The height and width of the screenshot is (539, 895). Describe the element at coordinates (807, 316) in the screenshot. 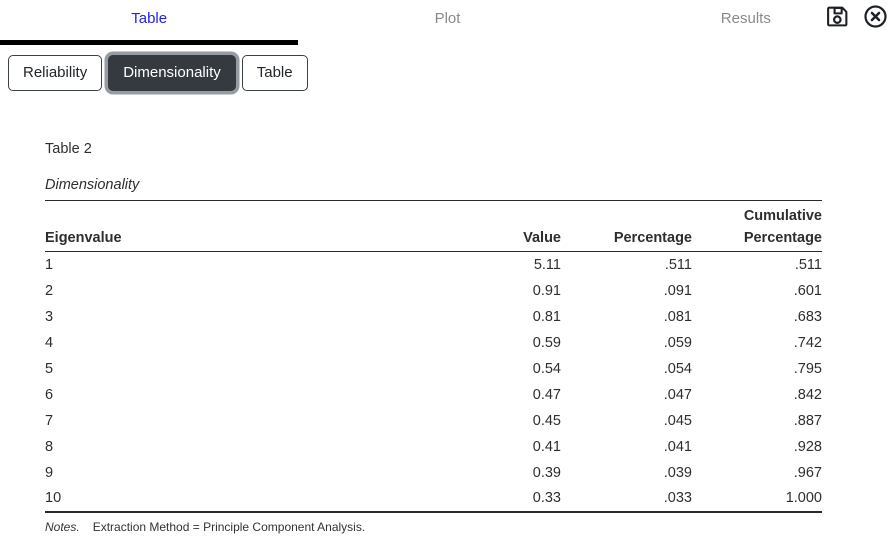

I see `cell-cumulative: .683` at that location.